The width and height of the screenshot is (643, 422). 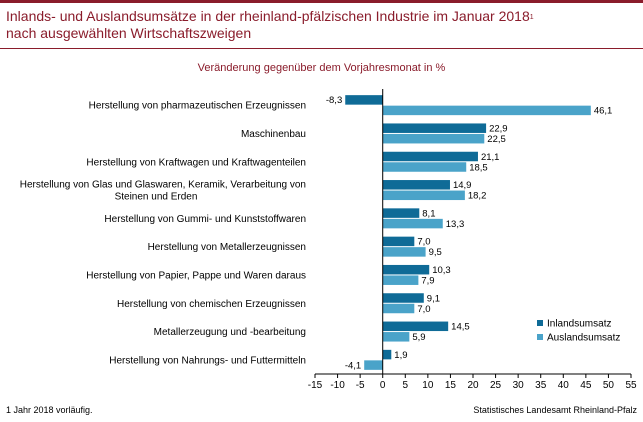 What do you see at coordinates (441, 270) in the screenshot?
I see `data-label-inland-6: 10,3` at bounding box center [441, 270].